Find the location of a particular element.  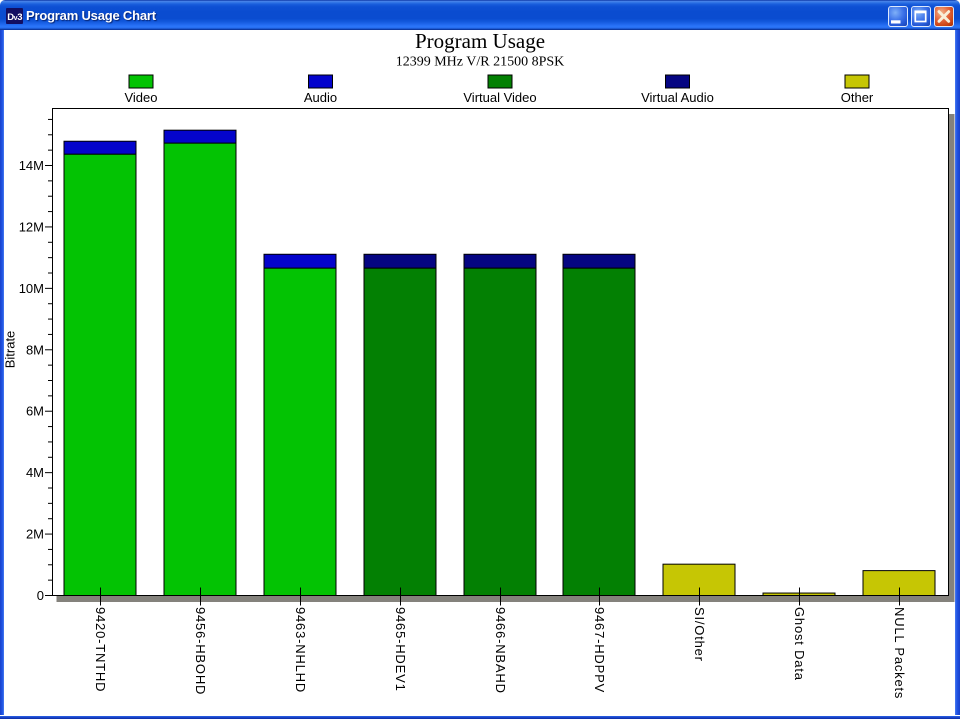

svg-text: 12M is located at coordinates (31, 226).